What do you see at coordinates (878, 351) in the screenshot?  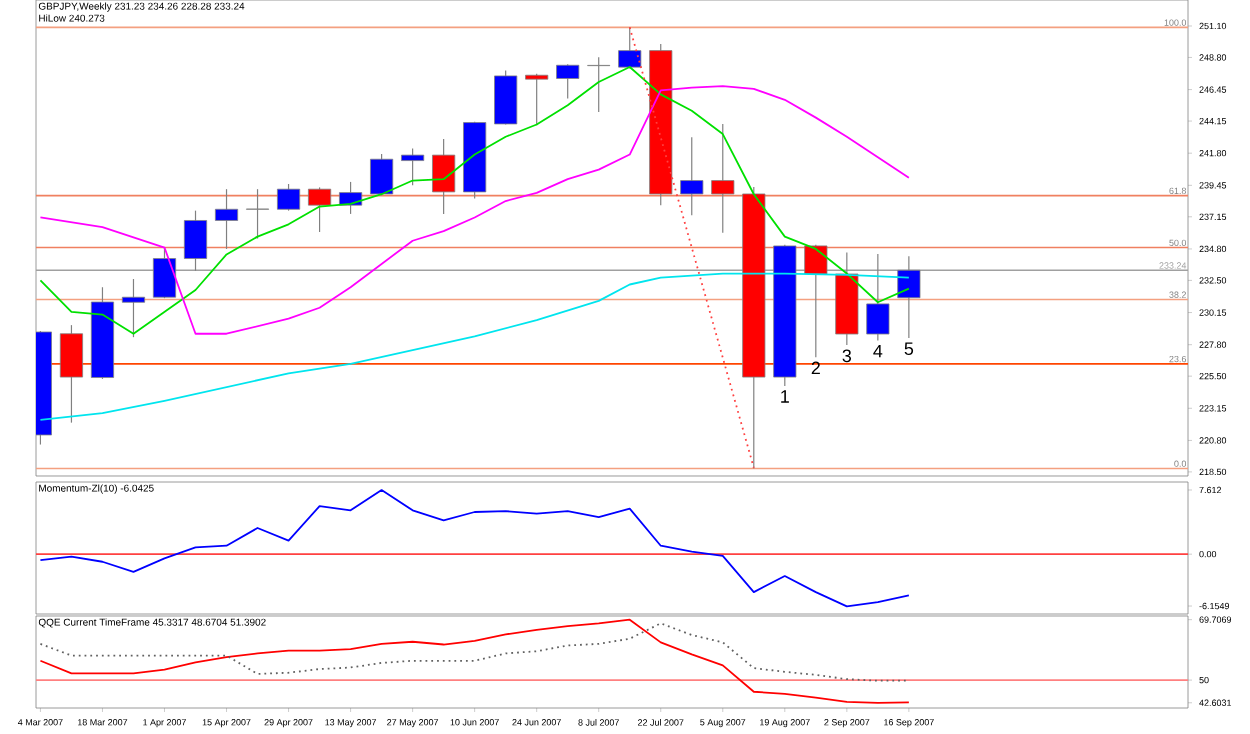 I see `annotation: 4` at bounding box center [878, 351].